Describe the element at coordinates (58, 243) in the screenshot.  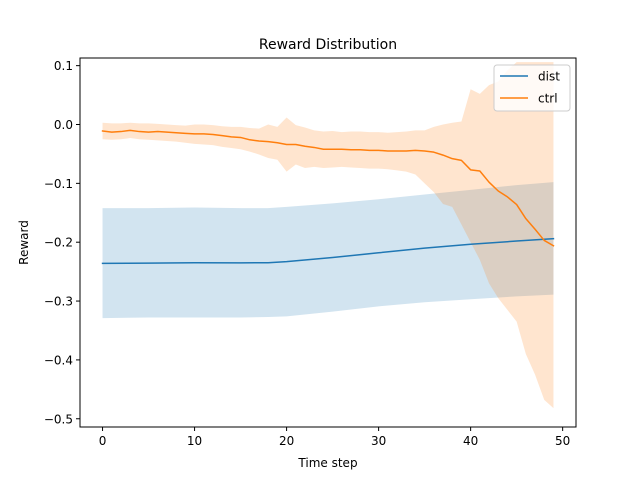
I see `y-tick-label: −0.2` at that location.